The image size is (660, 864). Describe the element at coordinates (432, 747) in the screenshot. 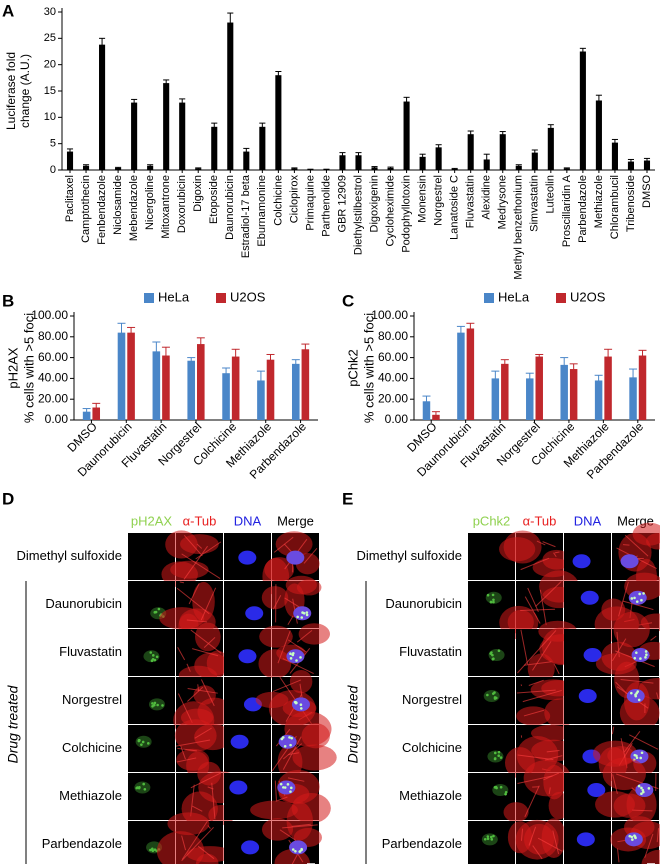

I see `row-label: Colchicine` at that location.